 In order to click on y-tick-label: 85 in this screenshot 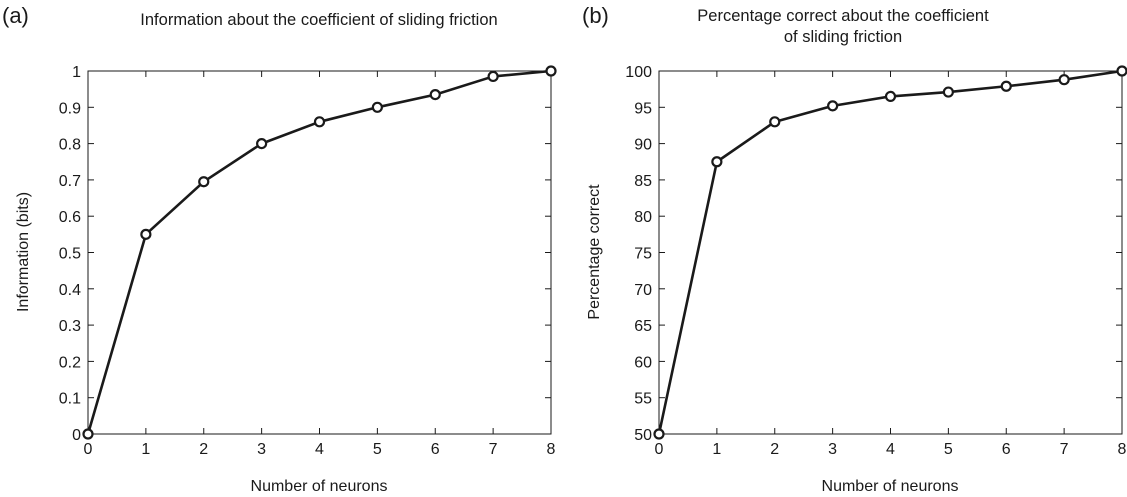, I will do `click(643, 181)`.